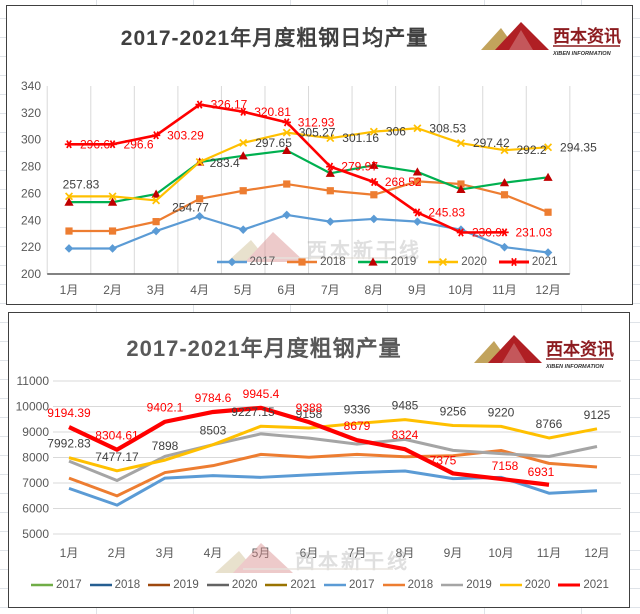  What do you see at coordinates (357, 409) in the screenshot?
I see `data-label: 9336` at bounding box center [357, 409].